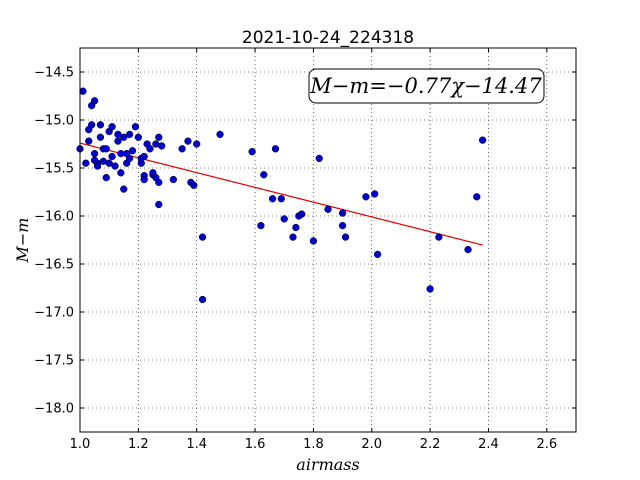 This screenshot has height=480, width=640. I want to click on y-tick-label: −14.5, so click(54, 73).